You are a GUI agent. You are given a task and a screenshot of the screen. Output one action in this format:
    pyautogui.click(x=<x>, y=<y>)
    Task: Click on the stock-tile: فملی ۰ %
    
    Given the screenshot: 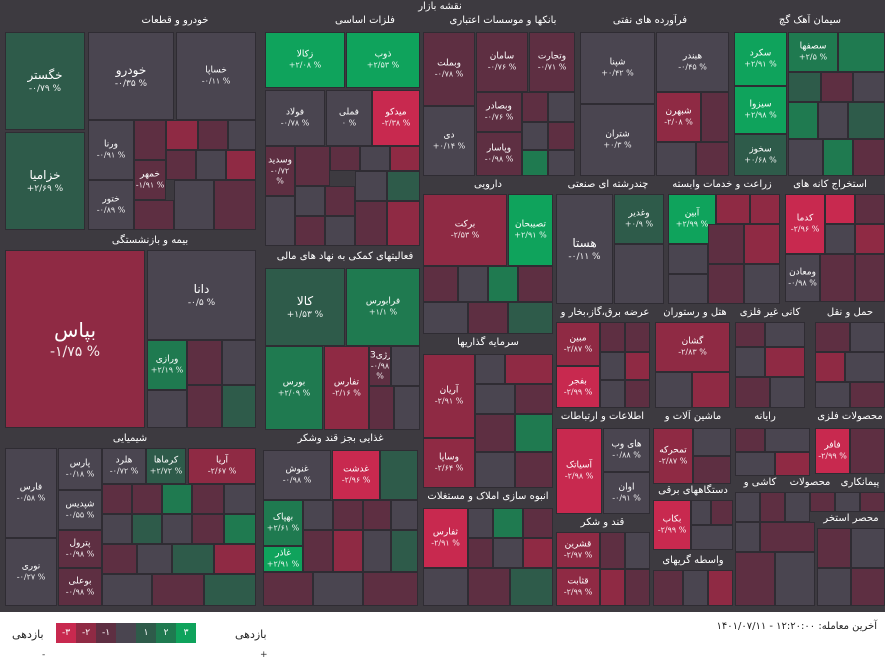 What is the action you would take?
    pyautogui.click(x=349, y=118)
    